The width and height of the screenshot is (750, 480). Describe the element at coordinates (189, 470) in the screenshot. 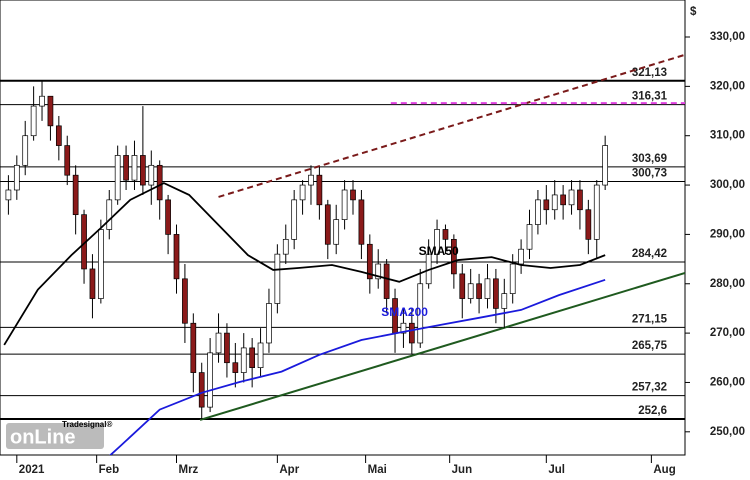

I see `x-tick-label: Mrz` at that location.